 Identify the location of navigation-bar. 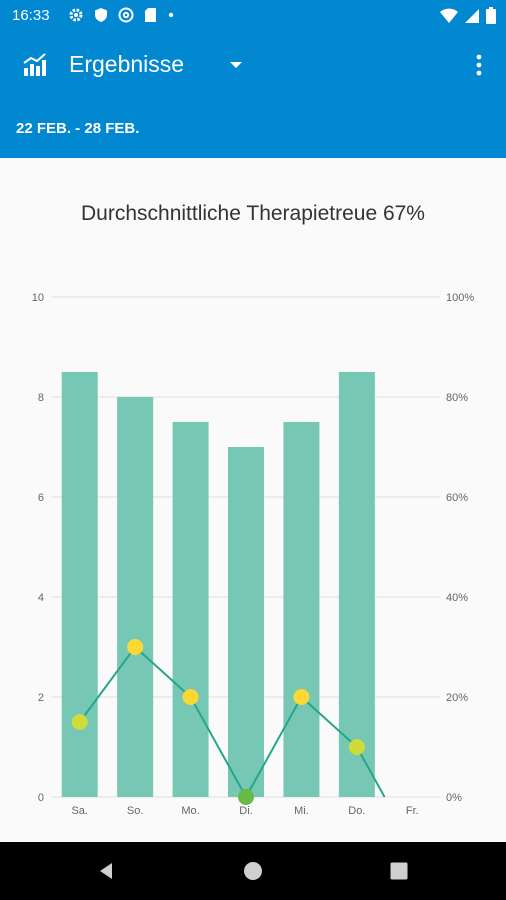
(253, 871).